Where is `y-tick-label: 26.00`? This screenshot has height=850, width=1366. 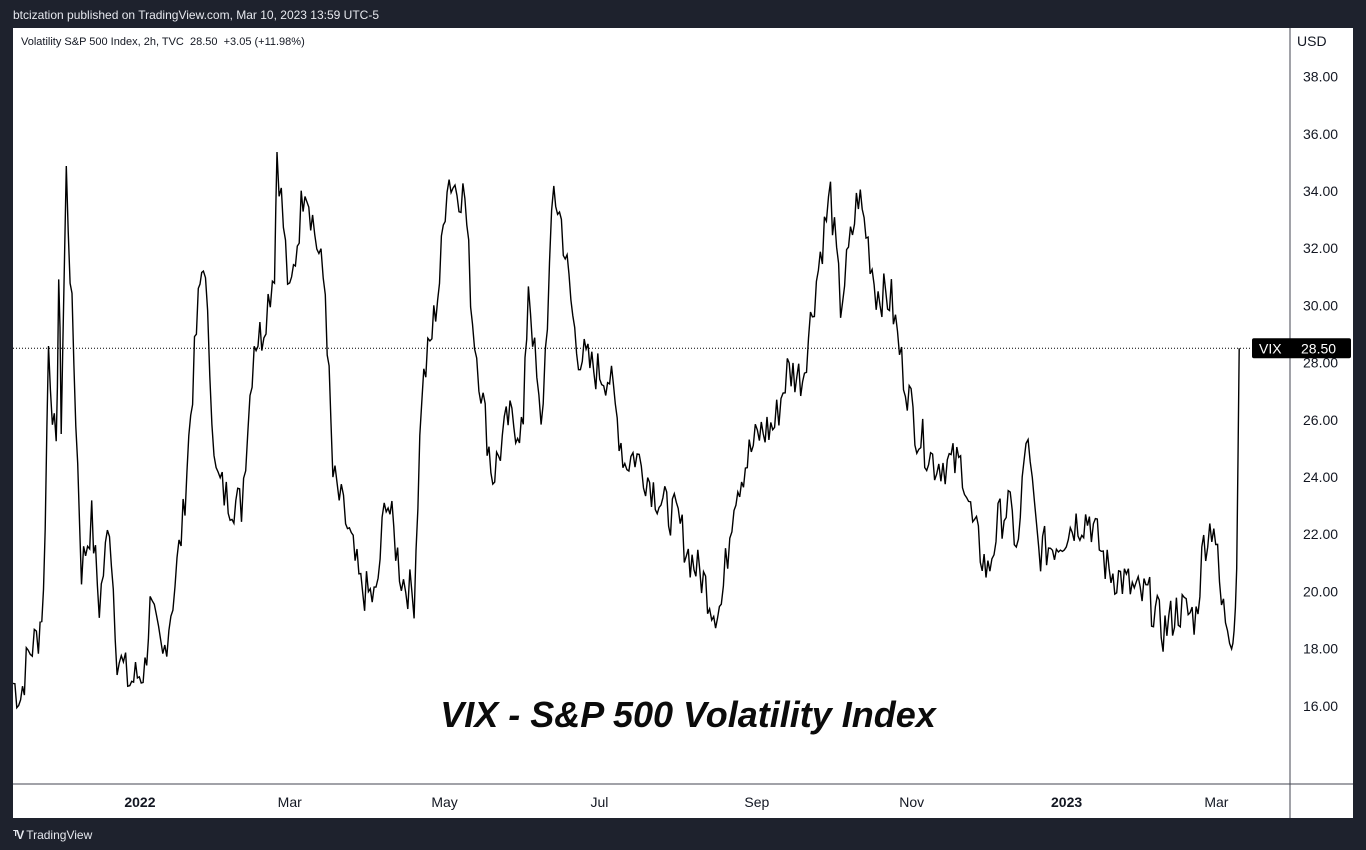
y-tick-label: 26.00 is located at coordinates (1320, 420).